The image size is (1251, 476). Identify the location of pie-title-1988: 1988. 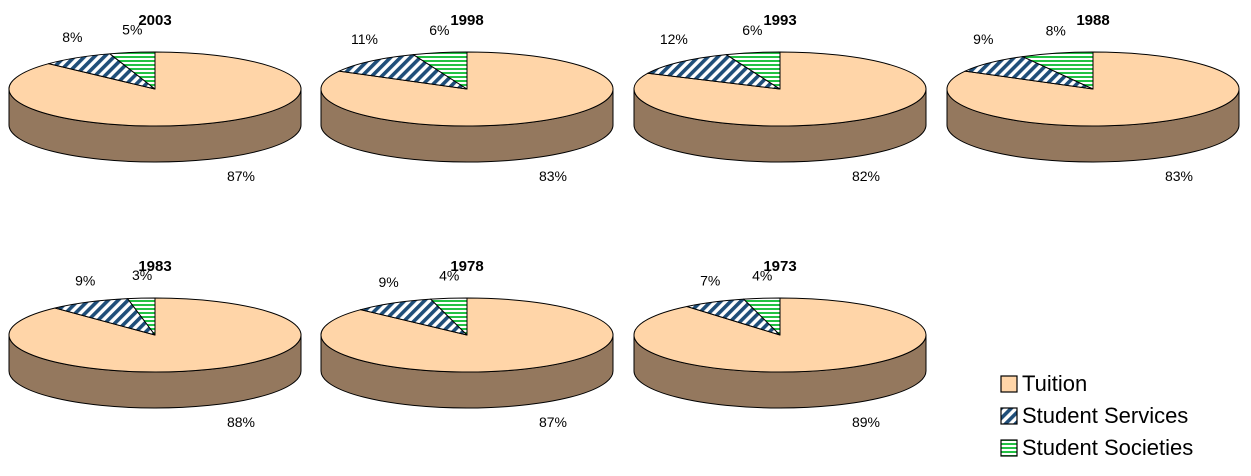
(1092, 20).